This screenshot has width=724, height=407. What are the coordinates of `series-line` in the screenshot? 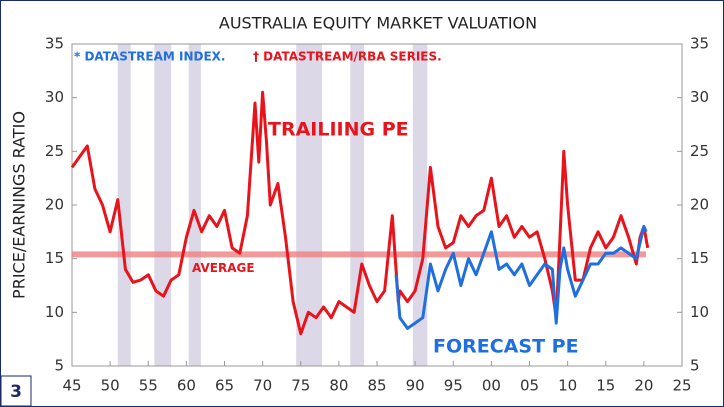 It's located at (521, 277).